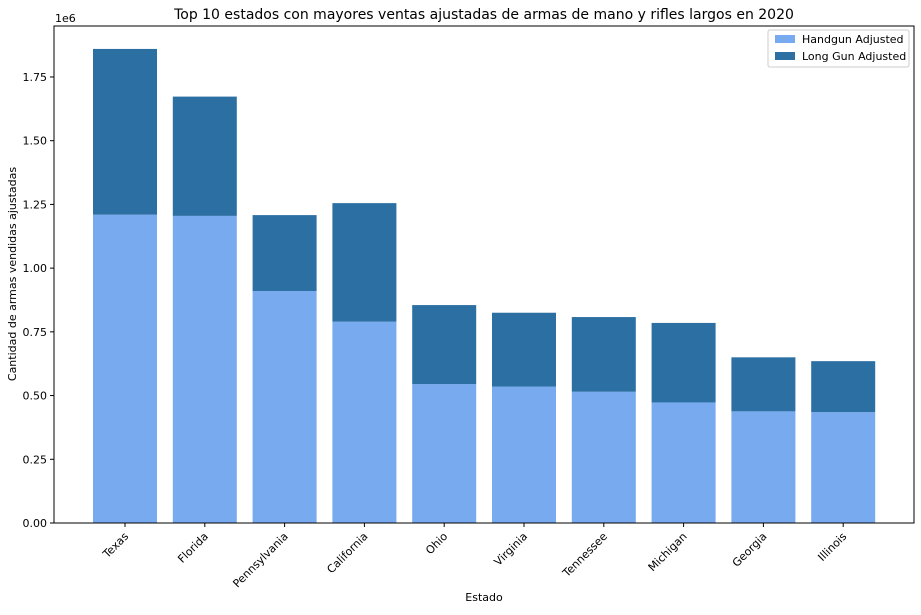 The width and height of the screenshot is (921, 615). What do you see at coordinates (444, 453) in the screenshot?
I see `bar-handgun-ohio` at bounding box center [444, 453].